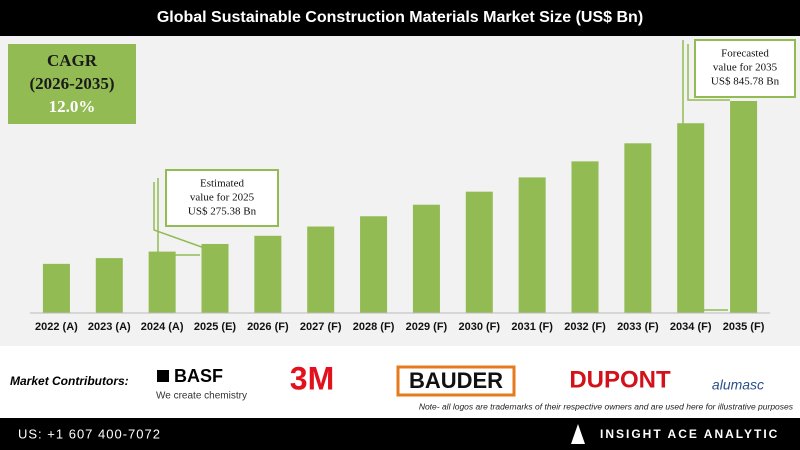  I want to click on x-tick-label: 2030 (F), so click(479, 327).